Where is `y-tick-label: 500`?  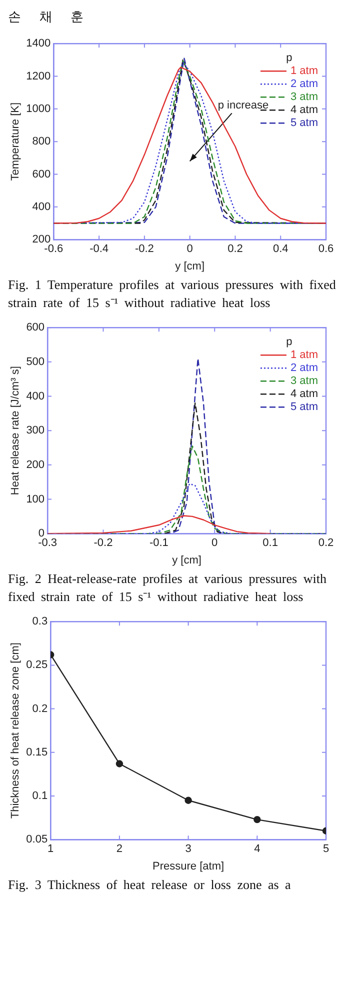
y-tick-label: 500 is located at coordinates (35, 362).